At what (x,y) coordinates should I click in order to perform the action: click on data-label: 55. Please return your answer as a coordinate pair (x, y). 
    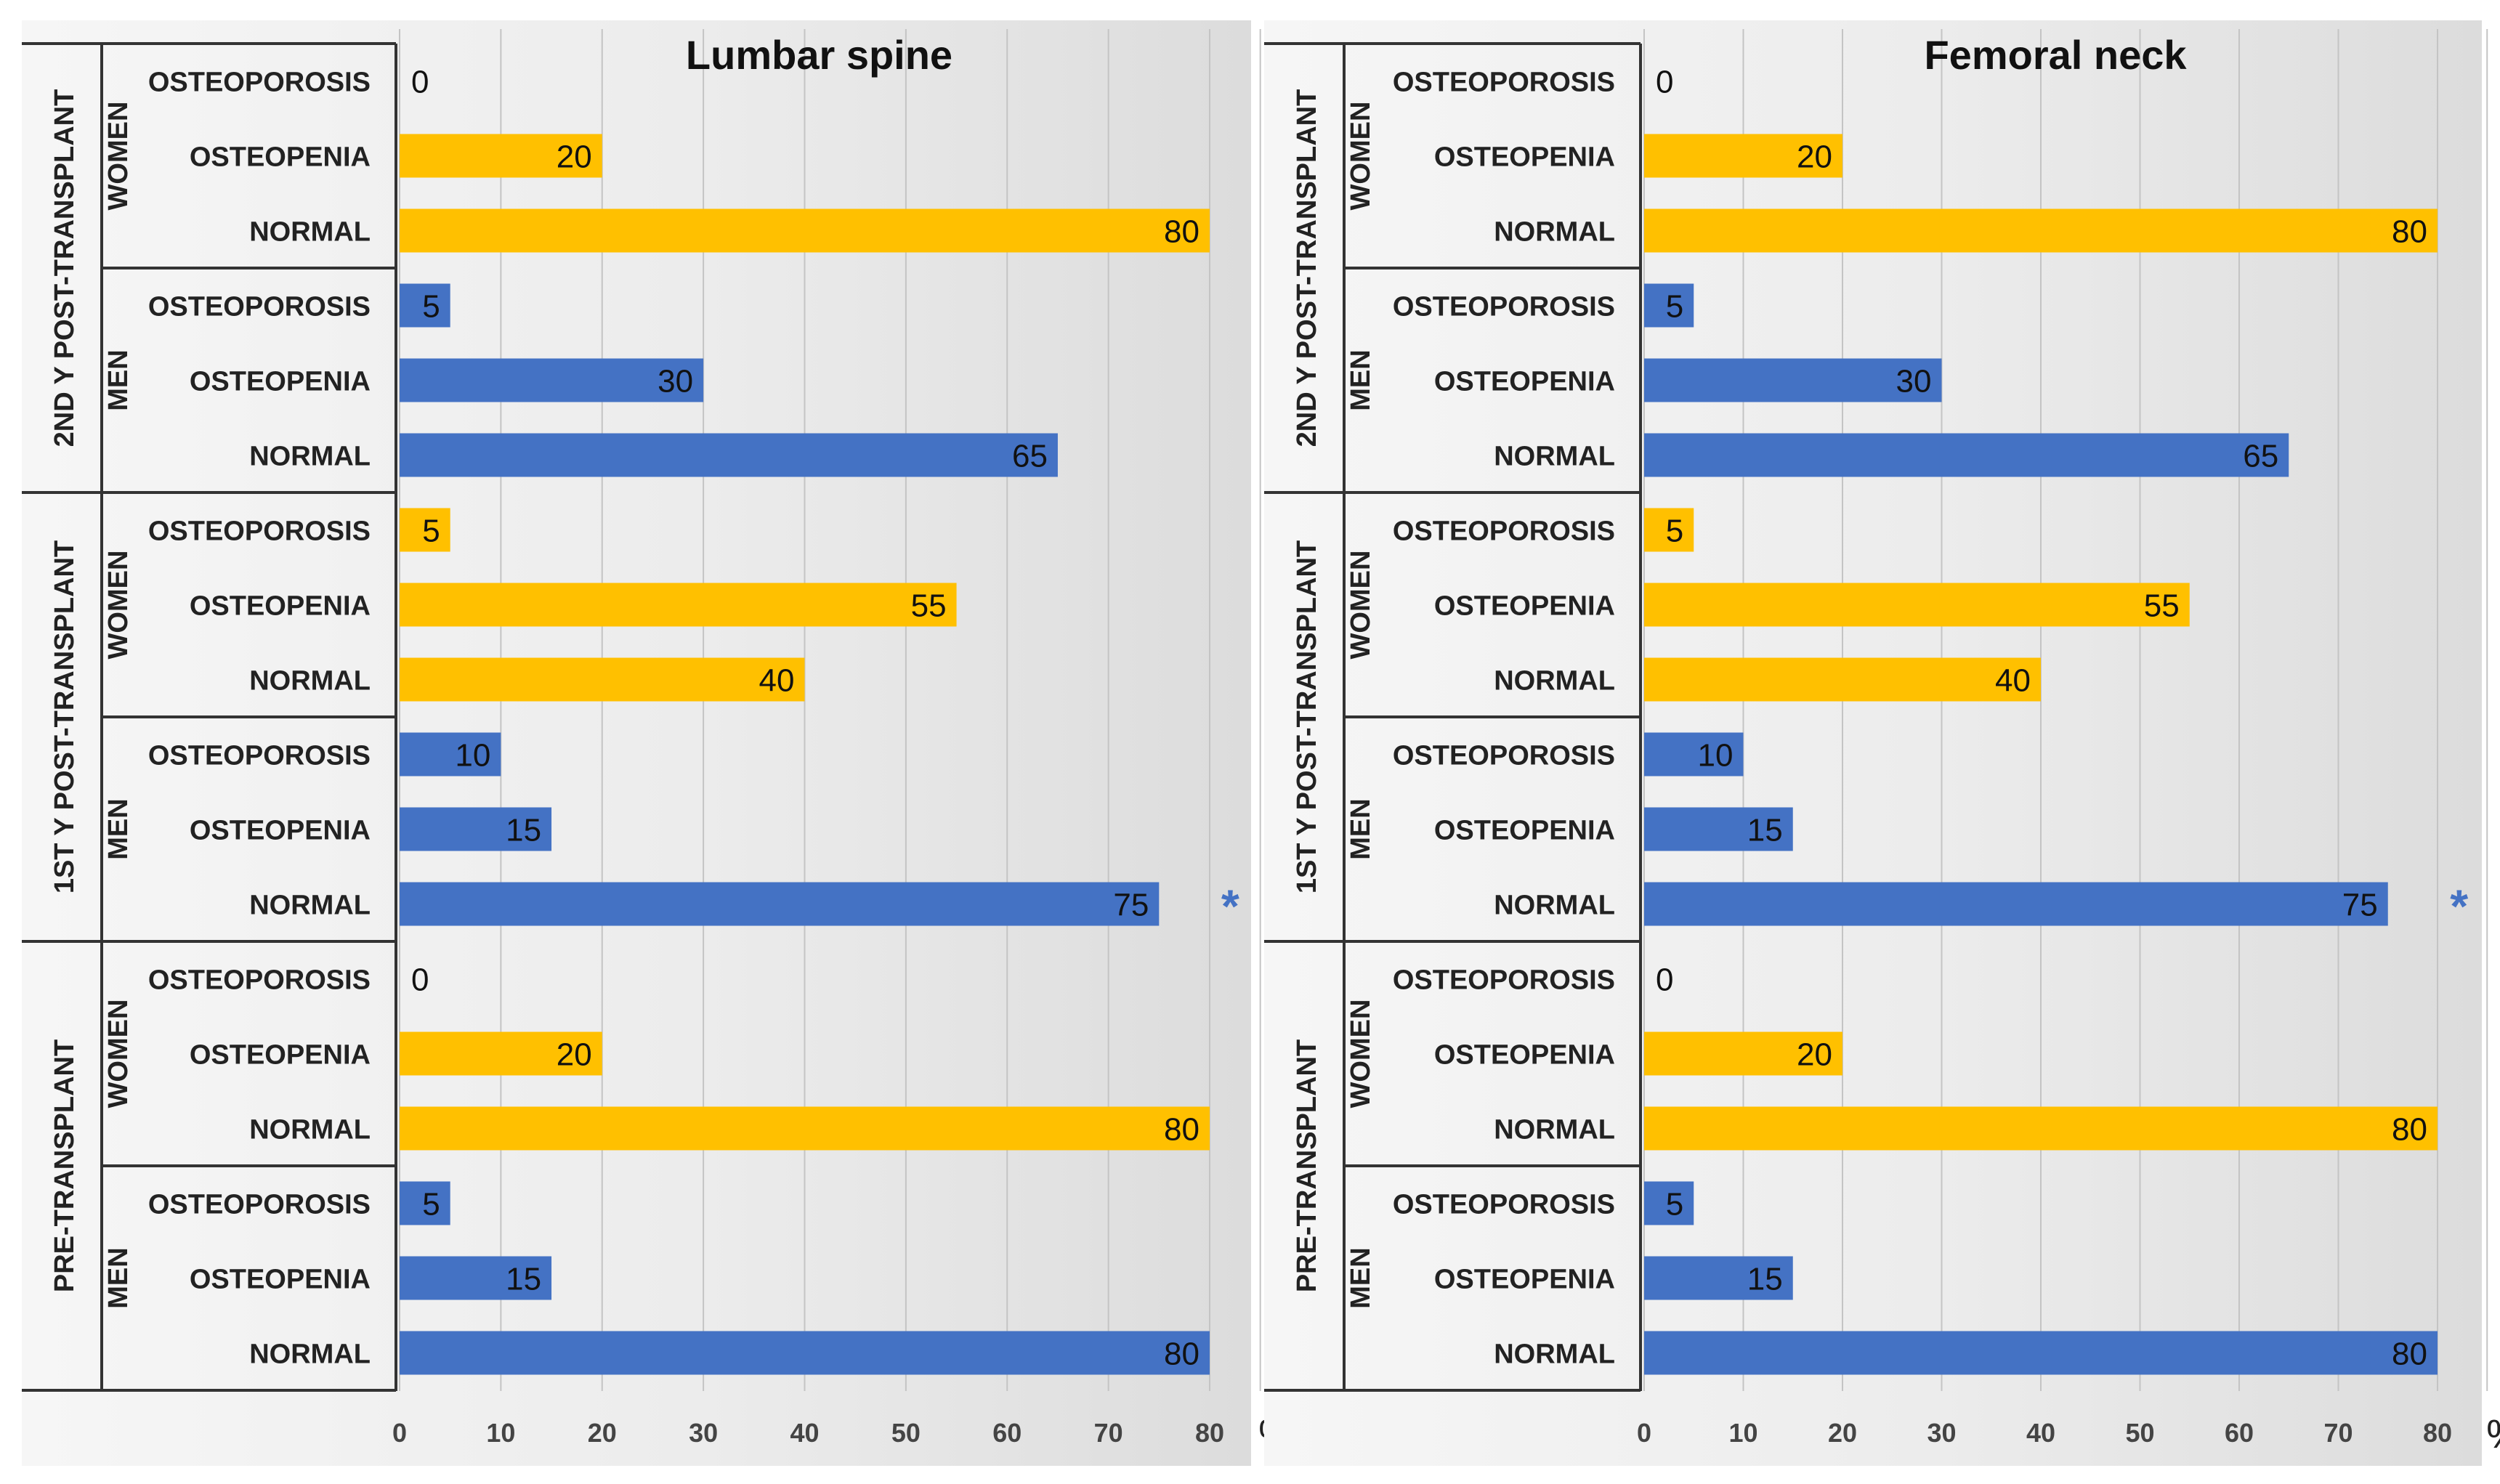
    Looking at the image, I should click on (929, 606).